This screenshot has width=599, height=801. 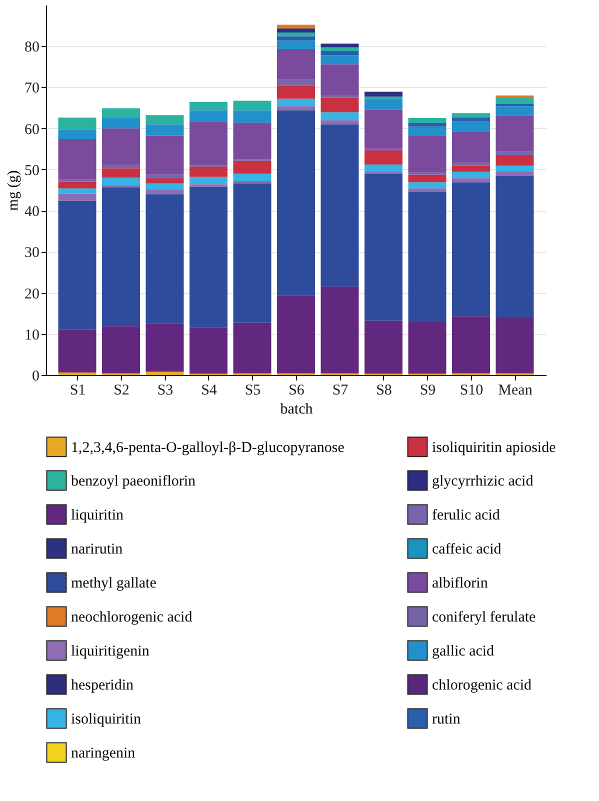 What do you see at coordinates (110, 652) in the screenshot?
I see `legend-label: liquiritigenin` at bounding box center [110, 652].